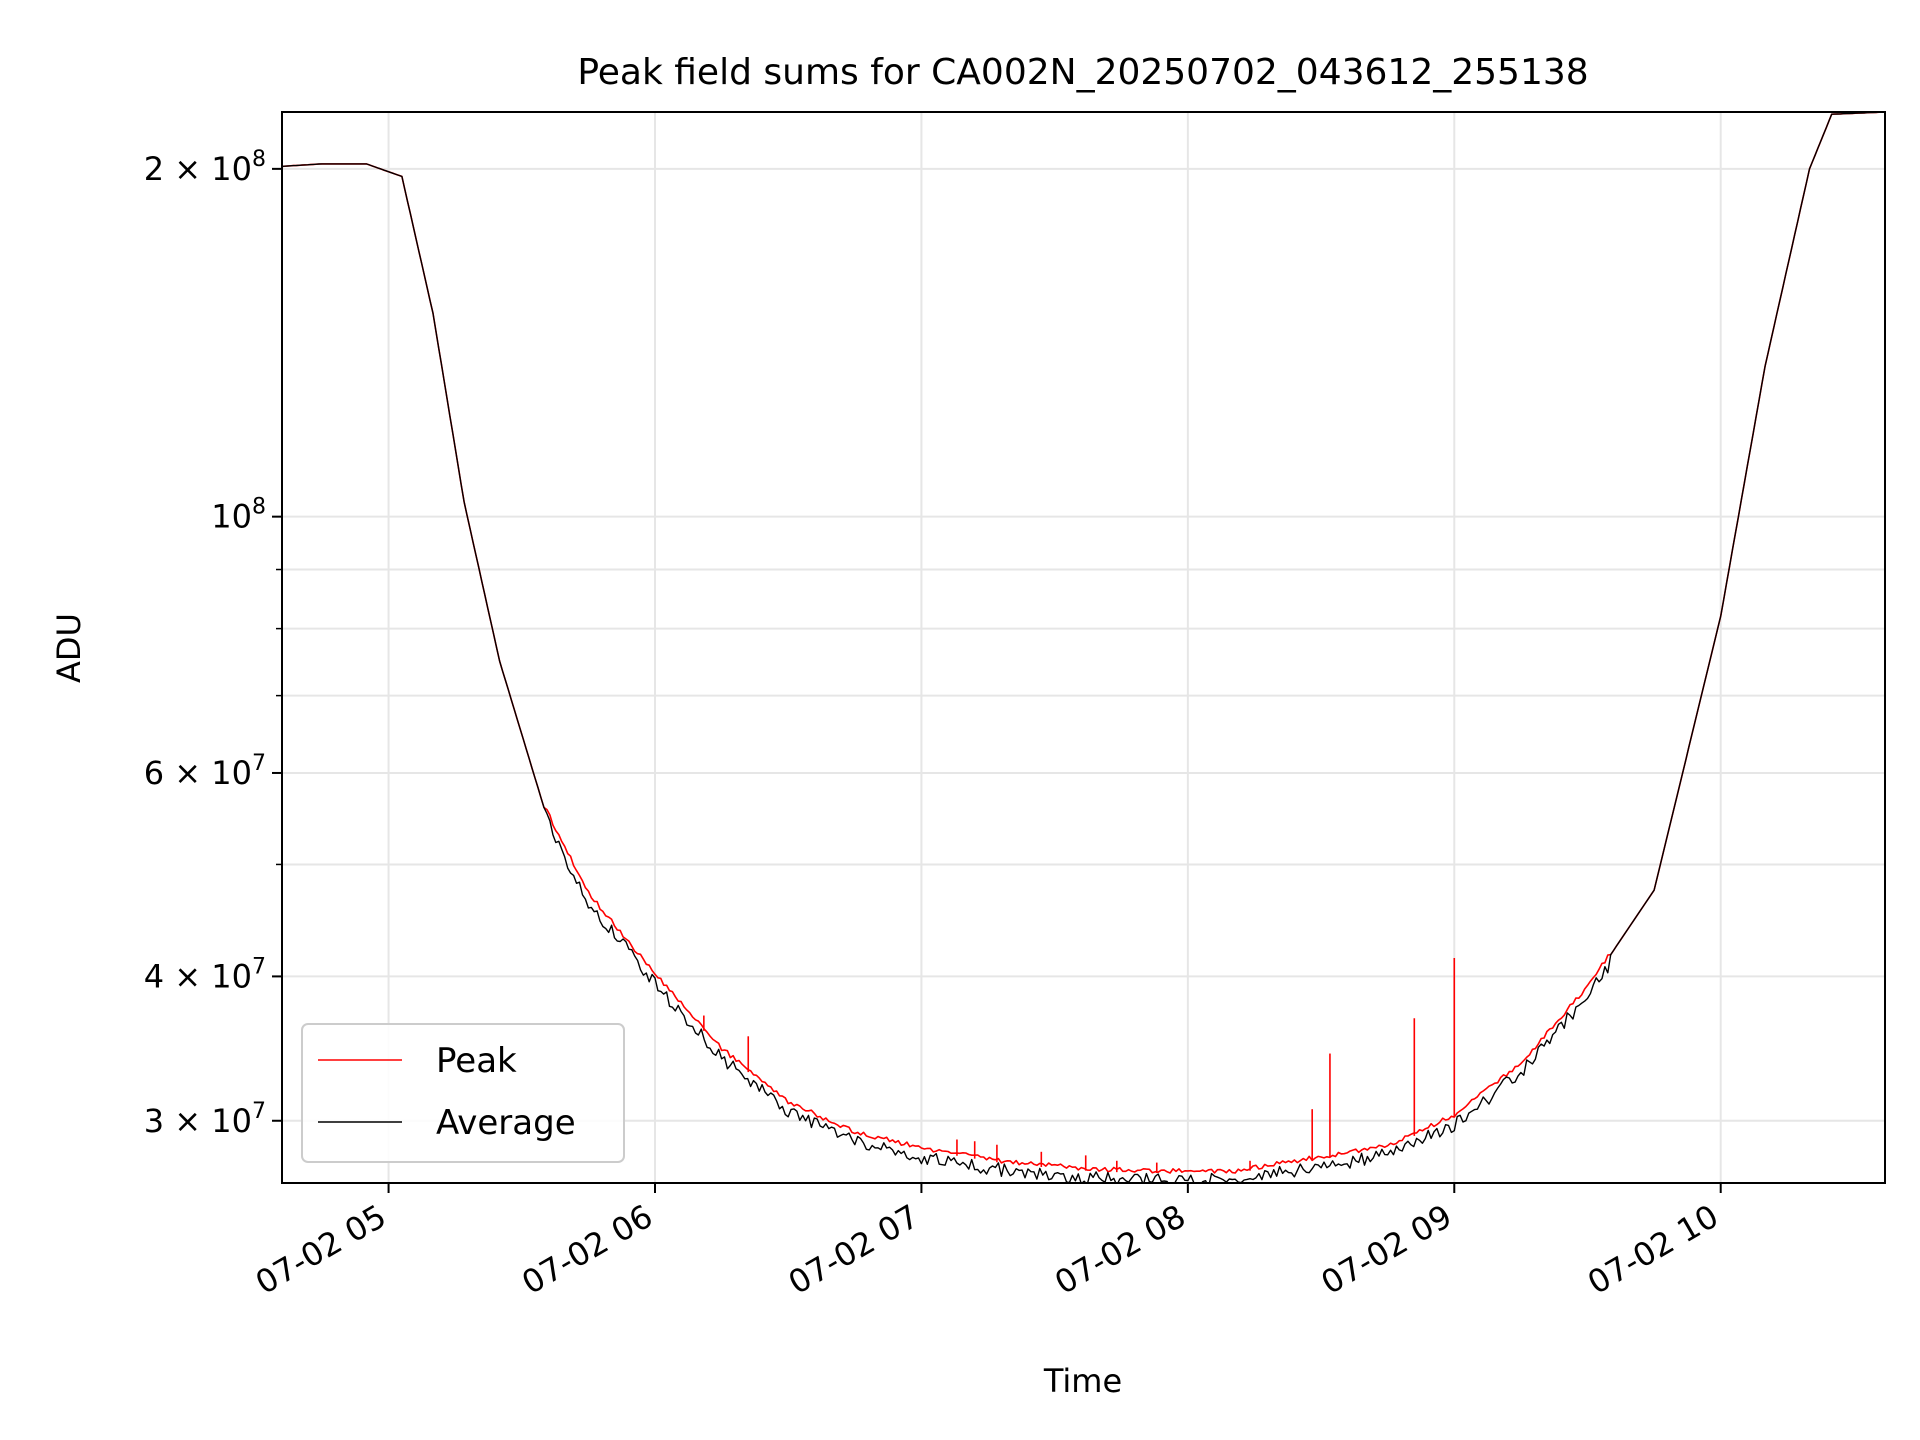  Describe the element at coordinates (213, 643) in the screenshot. I see `y-axis: 3 × 107 4 × 107 6 × 107 108 2 × 108` at that location.